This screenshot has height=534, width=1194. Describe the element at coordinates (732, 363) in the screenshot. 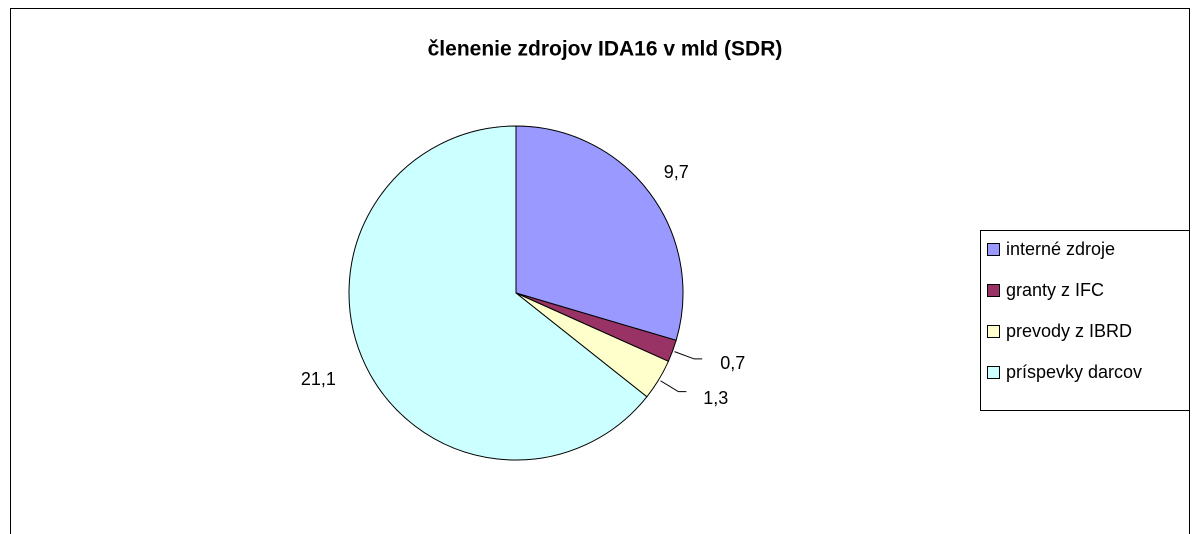

I see `data-label: 0,7` at that location.